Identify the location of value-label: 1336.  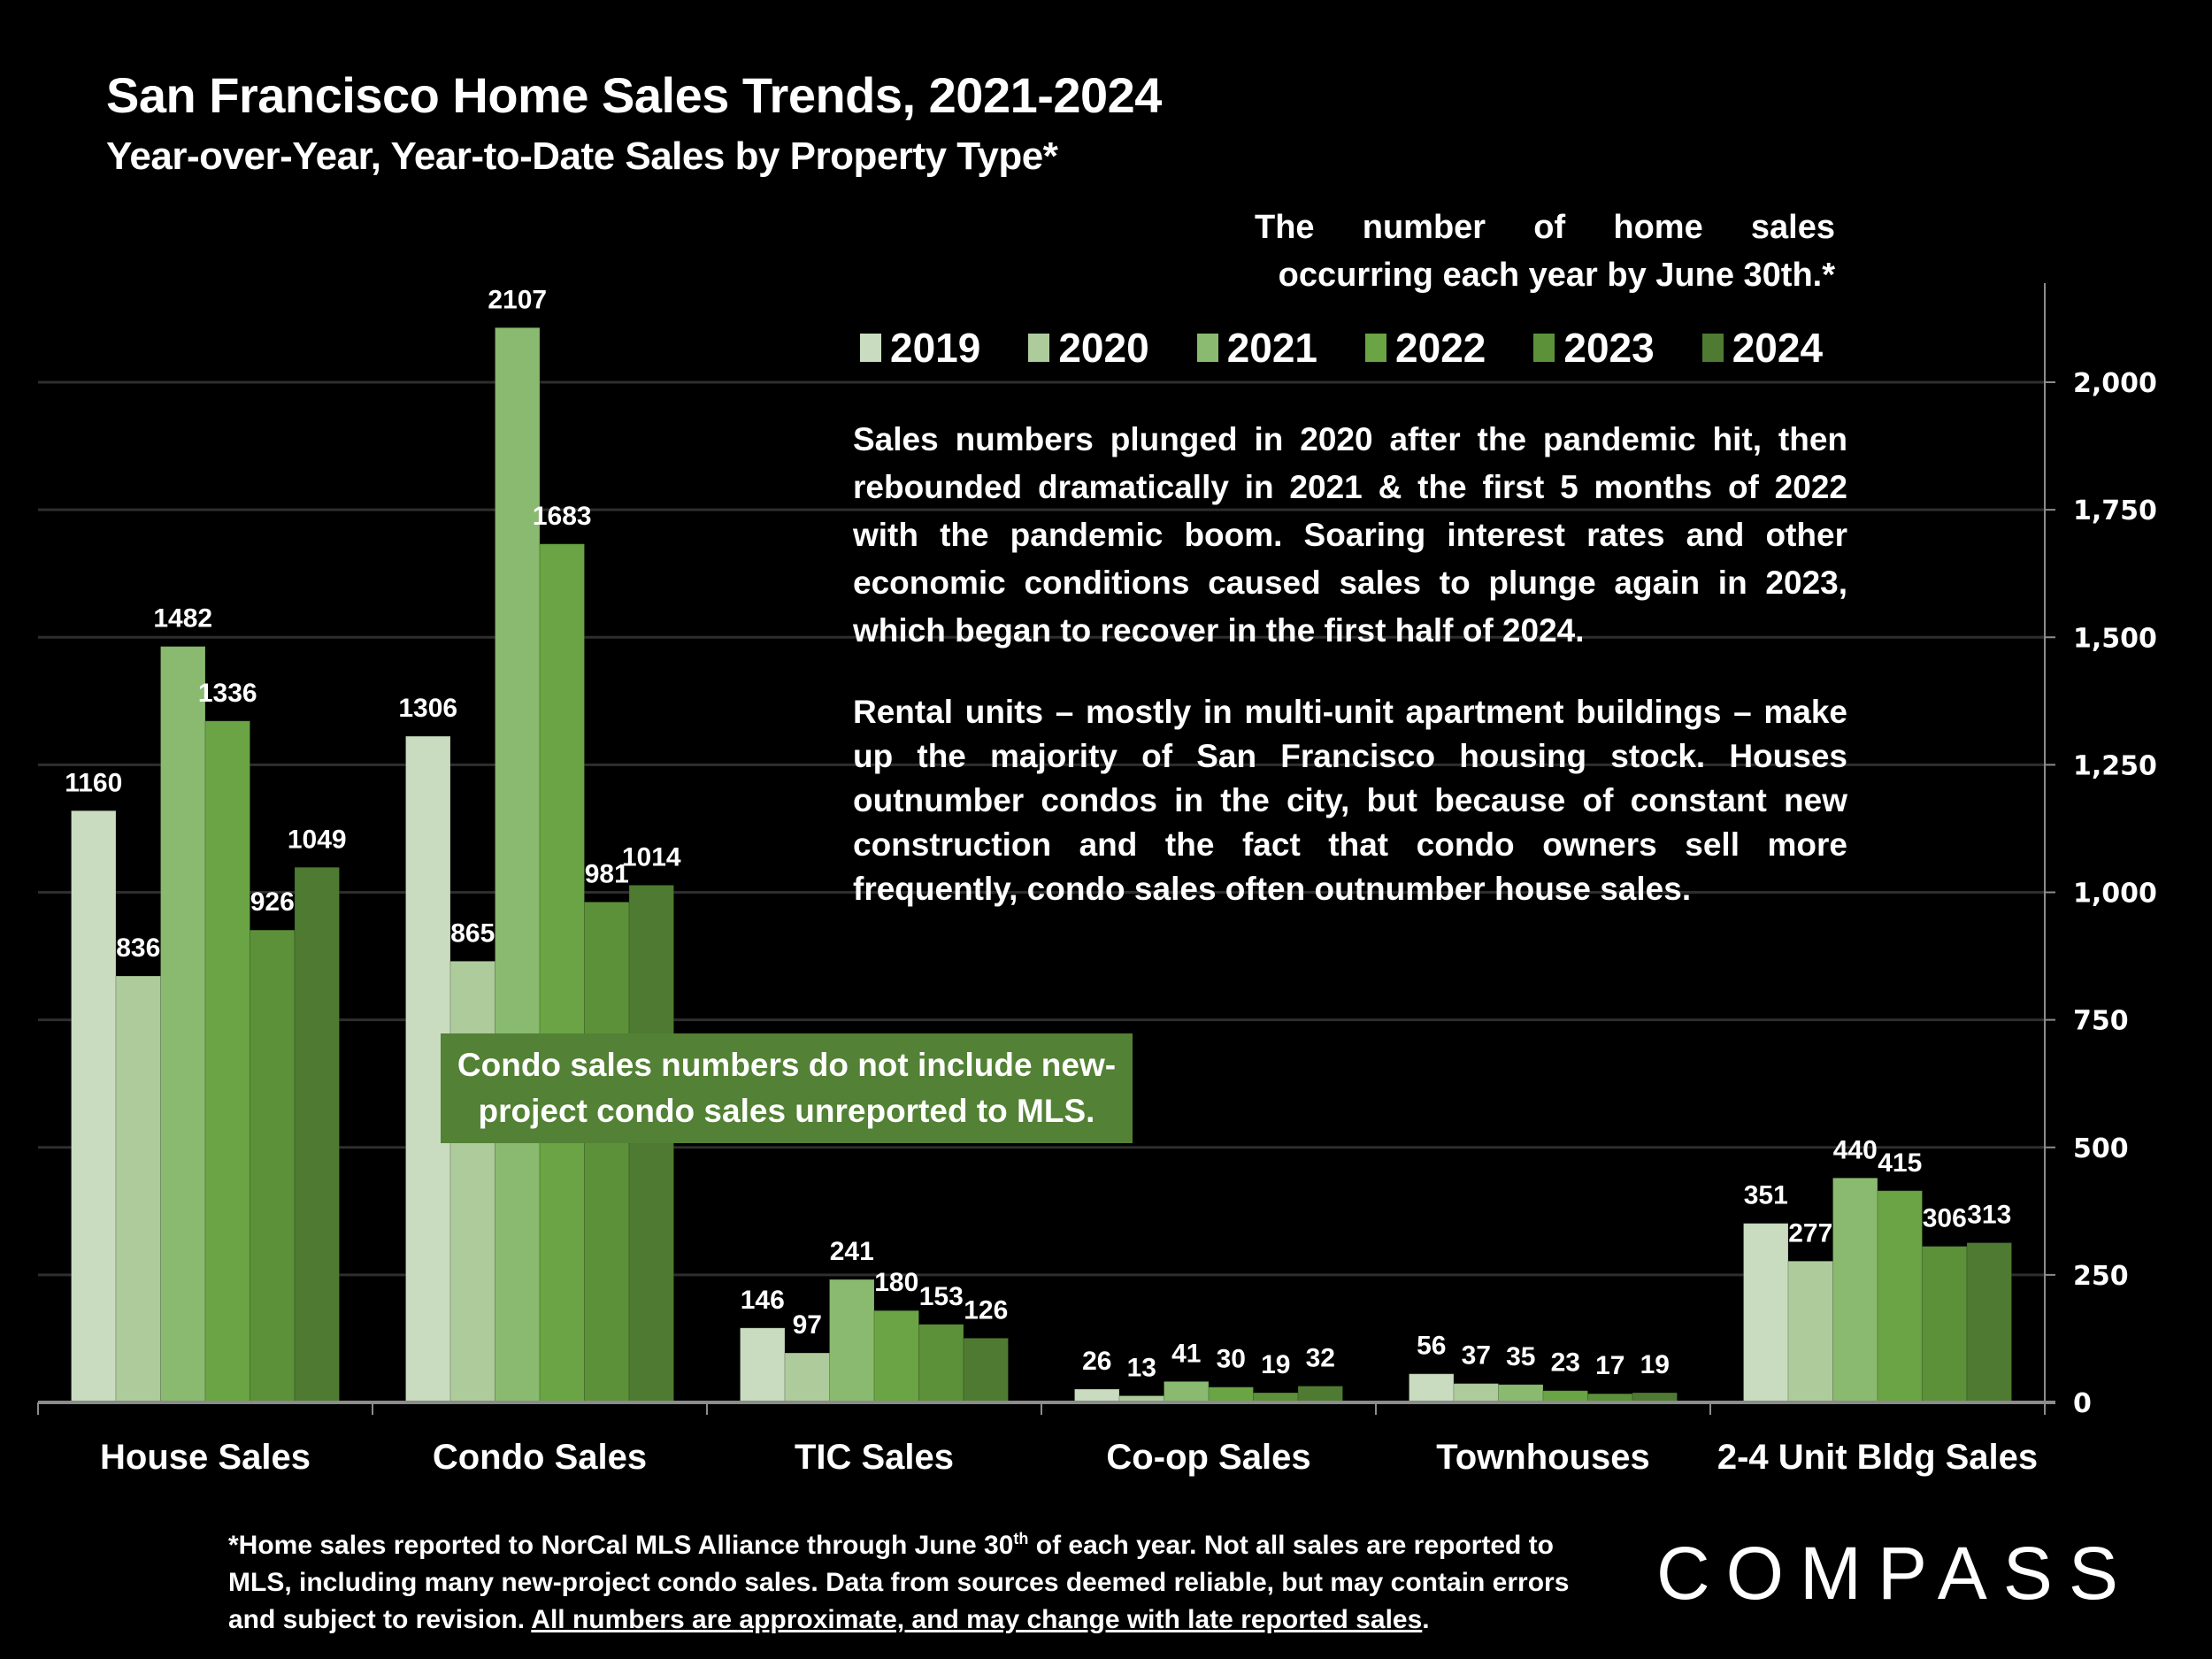
(228, 693).